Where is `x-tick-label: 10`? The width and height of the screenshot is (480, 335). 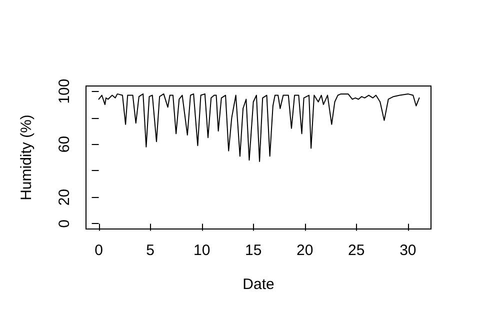
x-tick-label: 10 is located at coordinates (201, 250).